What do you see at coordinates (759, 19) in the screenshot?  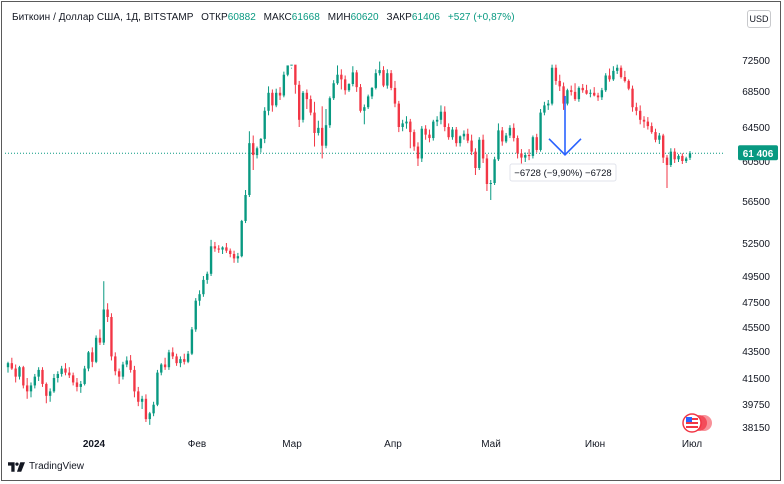 I see `currency-button: USD` at bounding box center [759, 19].